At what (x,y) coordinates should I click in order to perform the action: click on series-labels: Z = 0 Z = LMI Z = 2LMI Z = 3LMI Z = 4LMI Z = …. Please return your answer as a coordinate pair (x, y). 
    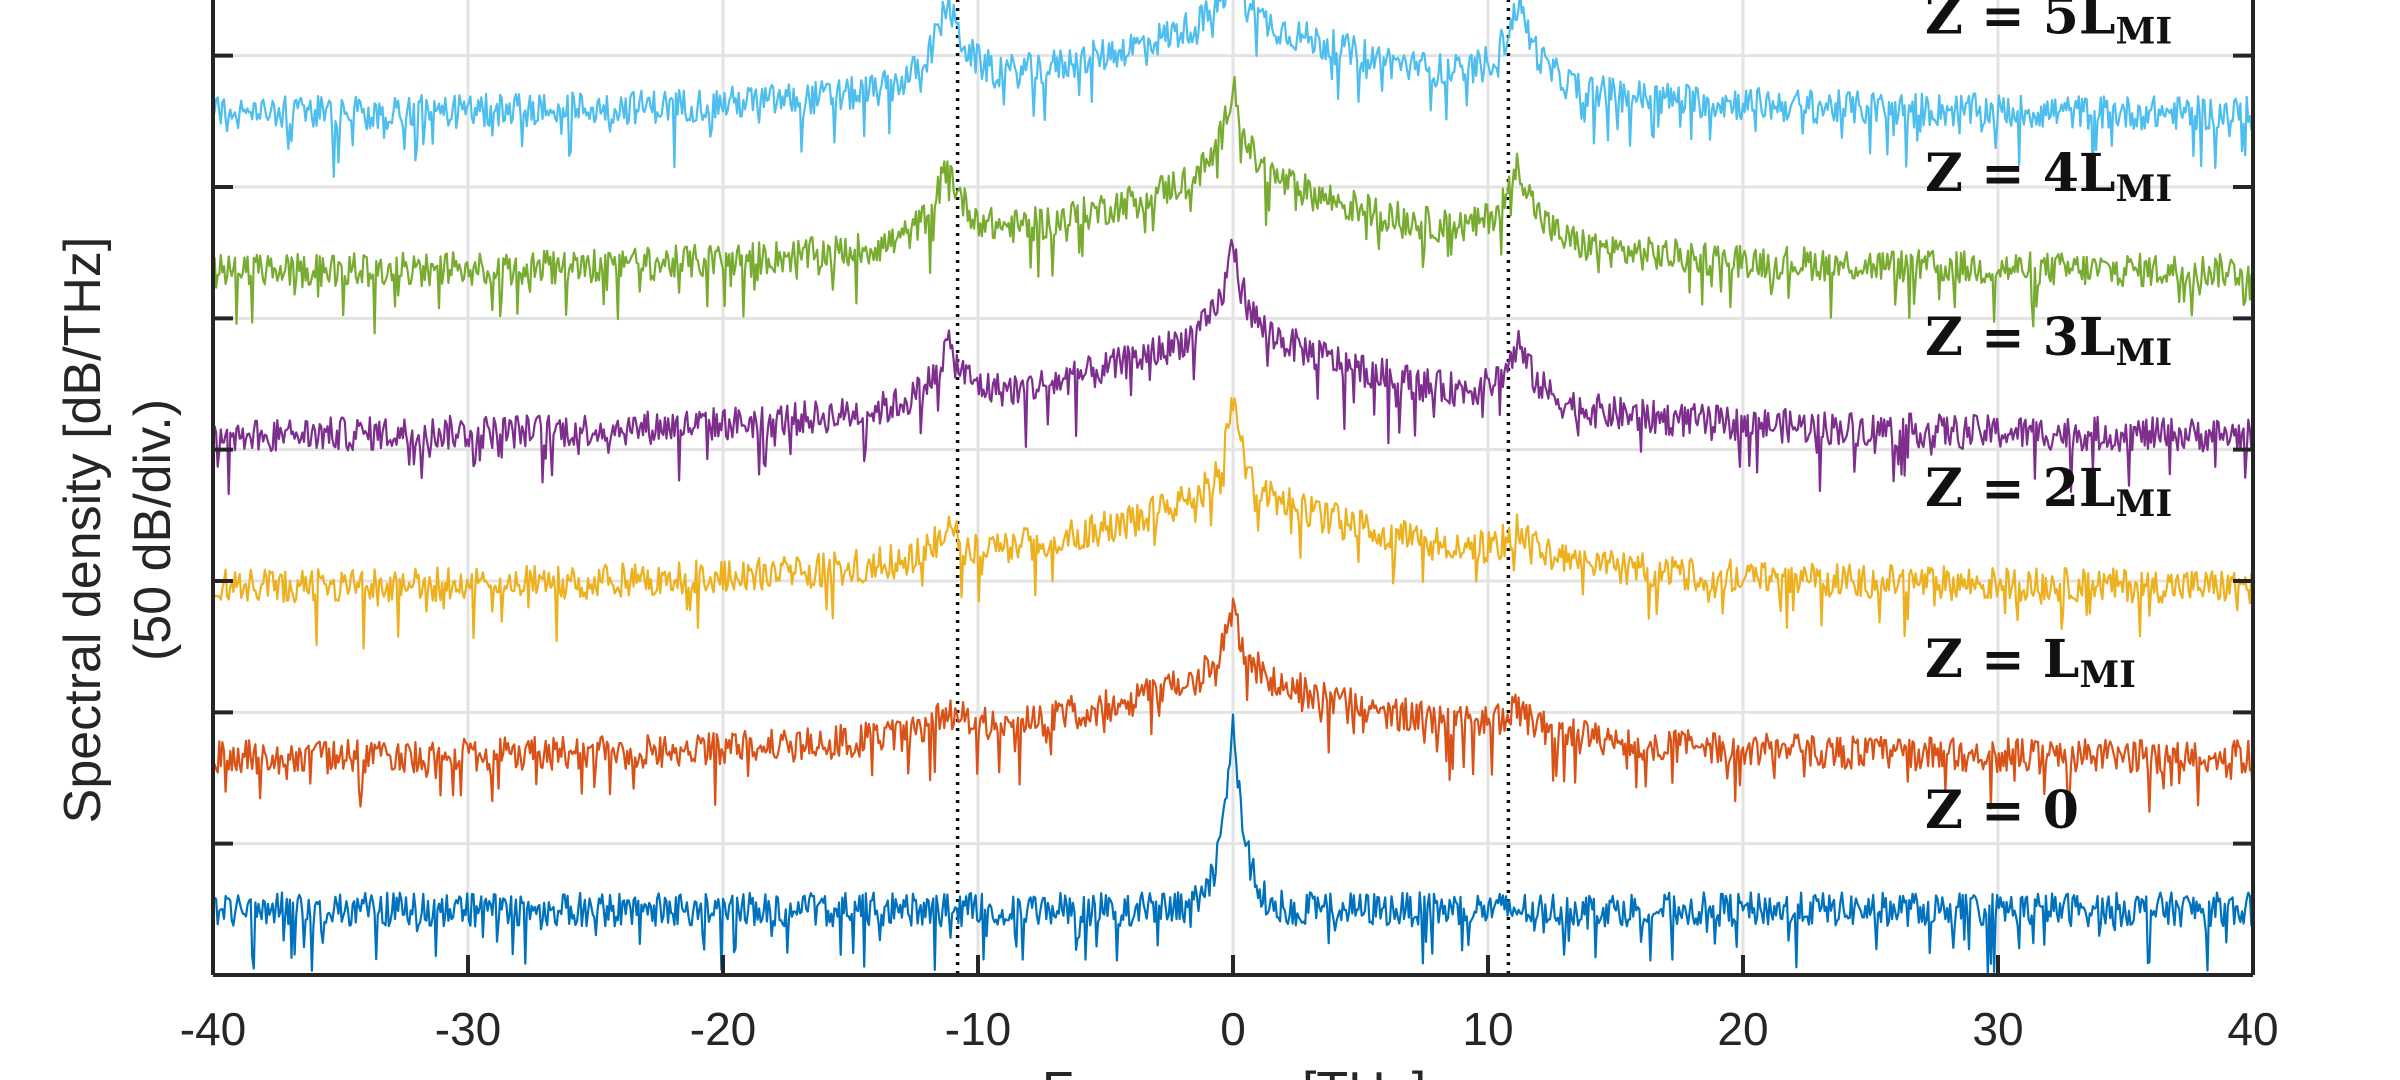
    Looking at the image, I should click on (2048, 420).